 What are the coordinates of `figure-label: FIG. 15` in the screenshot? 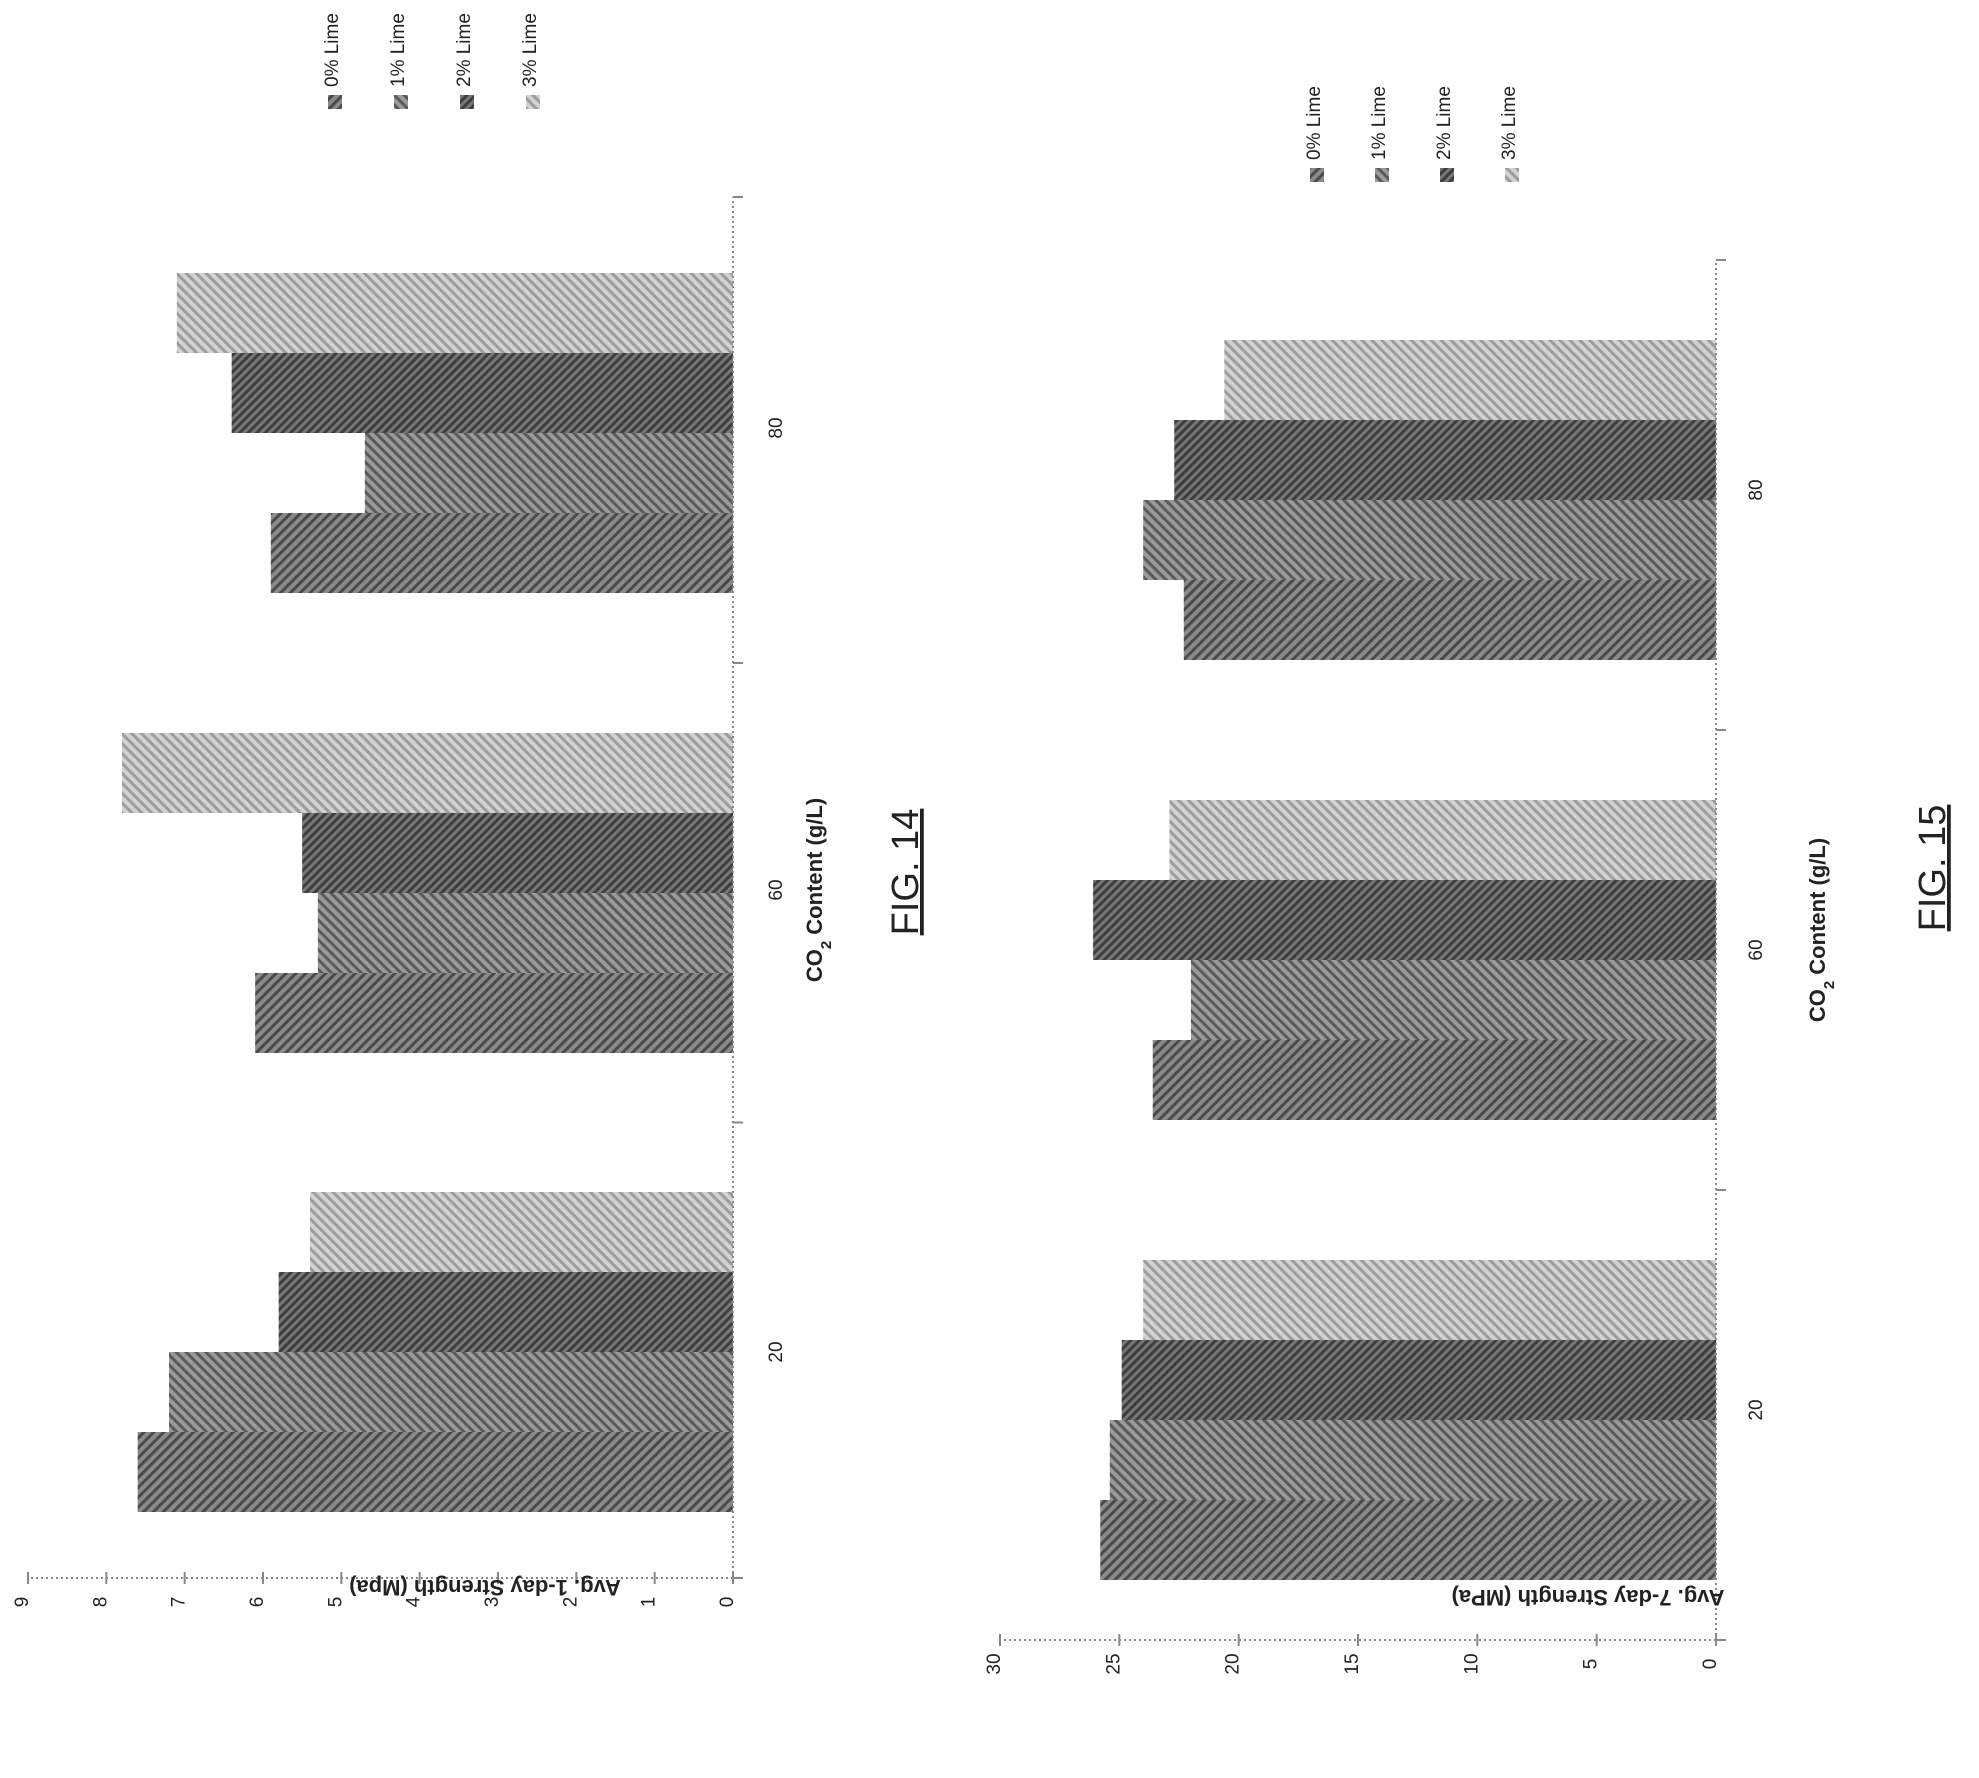 It's located at (1933, 868).